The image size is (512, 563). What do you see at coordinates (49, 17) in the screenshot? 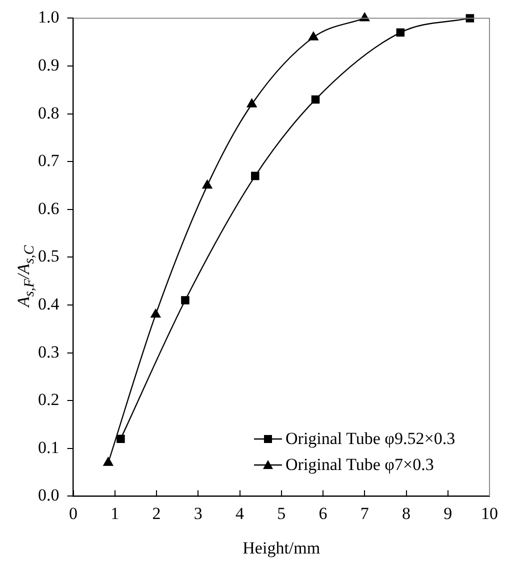
I see `y-tick-label: 1.0` at bounding box center [49, 17].